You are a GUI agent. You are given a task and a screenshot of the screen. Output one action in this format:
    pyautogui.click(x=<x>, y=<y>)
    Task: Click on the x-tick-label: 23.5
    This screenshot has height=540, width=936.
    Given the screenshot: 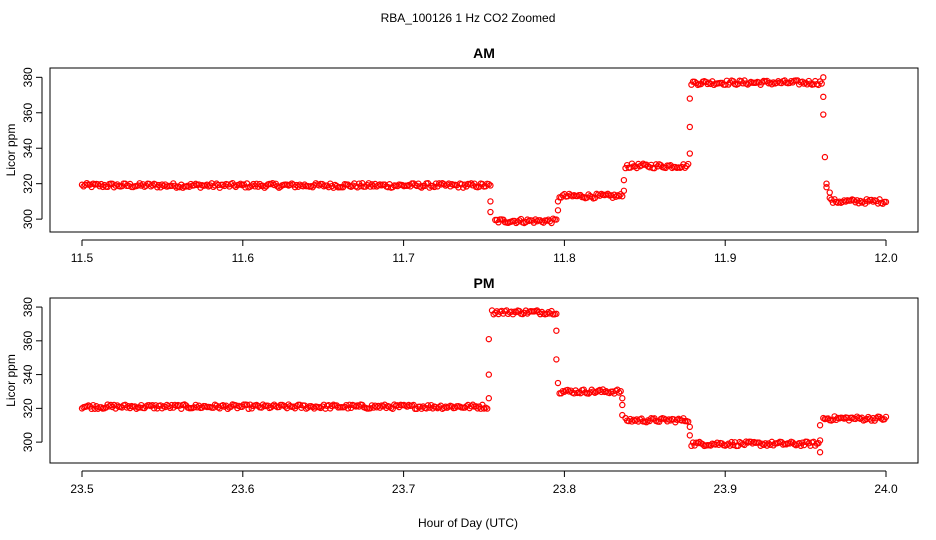 What is the action you would take?
    pyautogui.click(x=82, y=489)
    